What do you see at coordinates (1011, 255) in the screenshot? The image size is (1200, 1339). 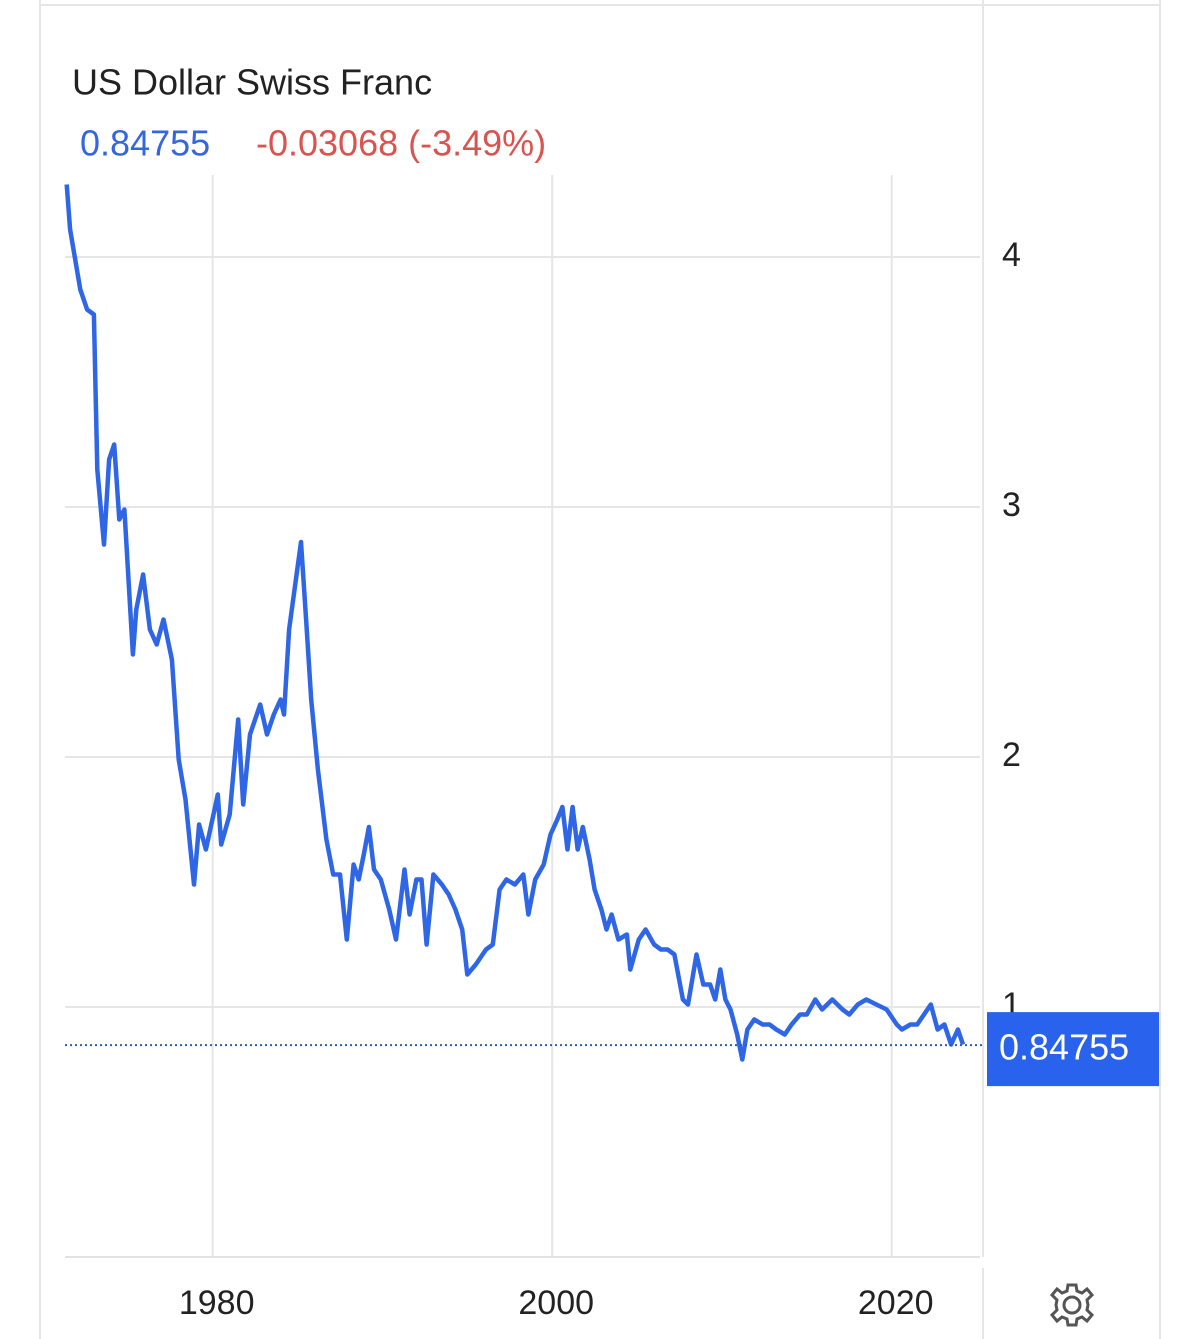 I see `y-tick-label: 4` at bounding box center [1011, 255].